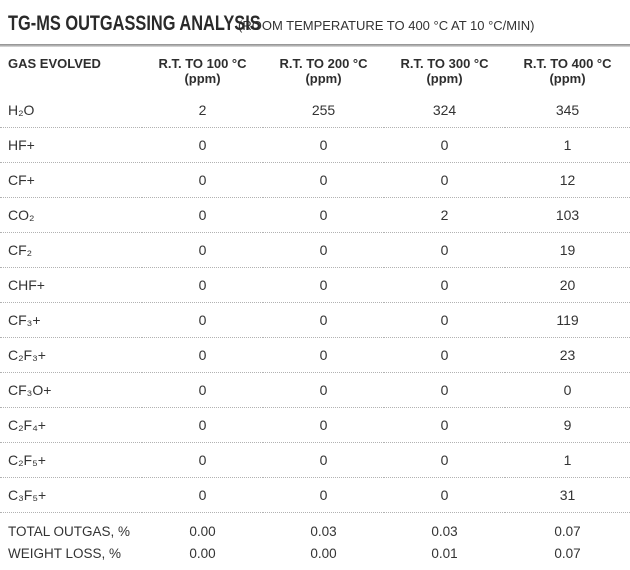 The width and height of the screenshot is (630, 570). I want to click on column-label: R.T. TO 300 °C, so click(444, 63).